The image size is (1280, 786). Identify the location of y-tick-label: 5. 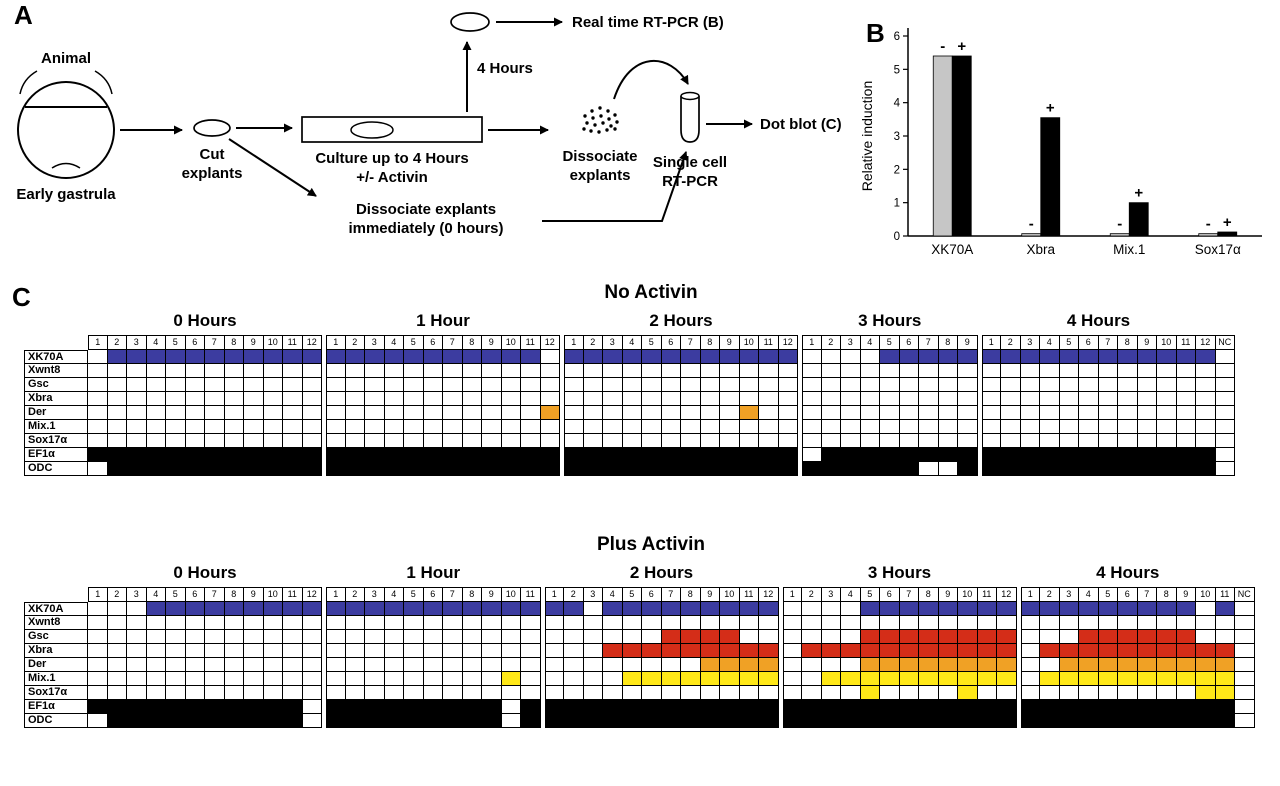
(897, 70).